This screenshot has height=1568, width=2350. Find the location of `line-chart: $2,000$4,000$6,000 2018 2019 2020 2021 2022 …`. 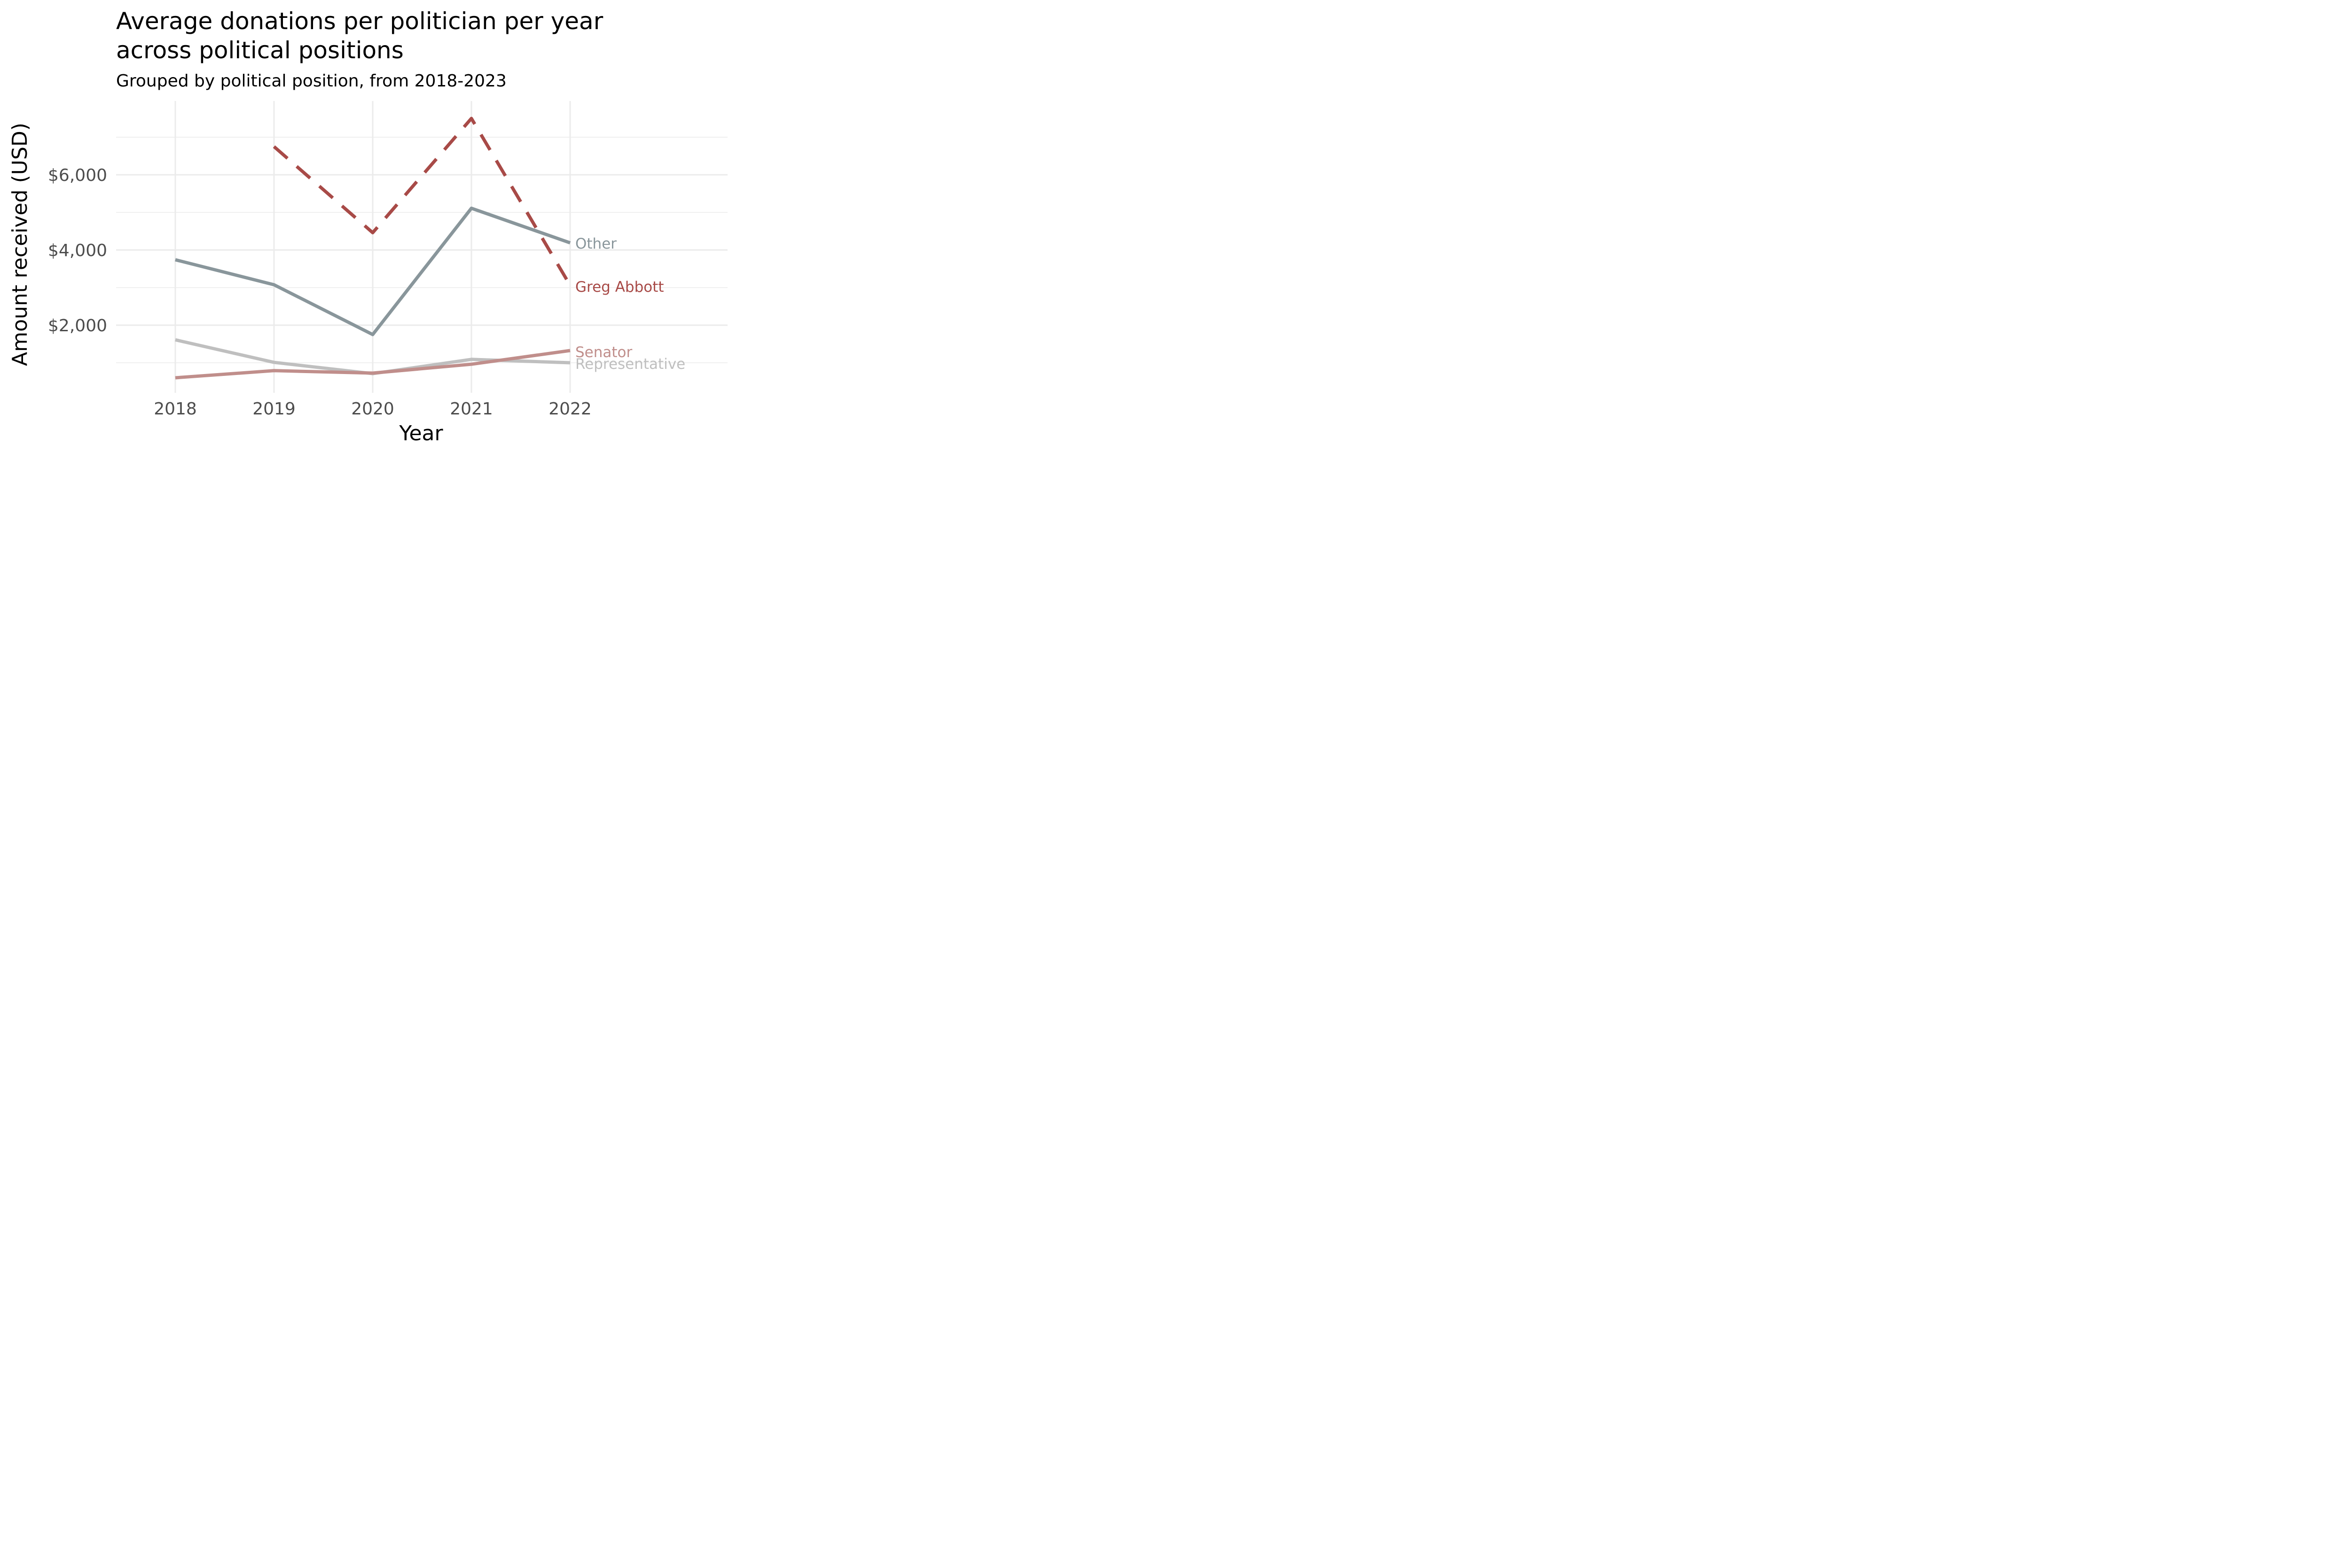

line-chart: $2,000$4,000$6,000 2018 2019 2020 2021 2022 … is located at coordinates (368, 273).